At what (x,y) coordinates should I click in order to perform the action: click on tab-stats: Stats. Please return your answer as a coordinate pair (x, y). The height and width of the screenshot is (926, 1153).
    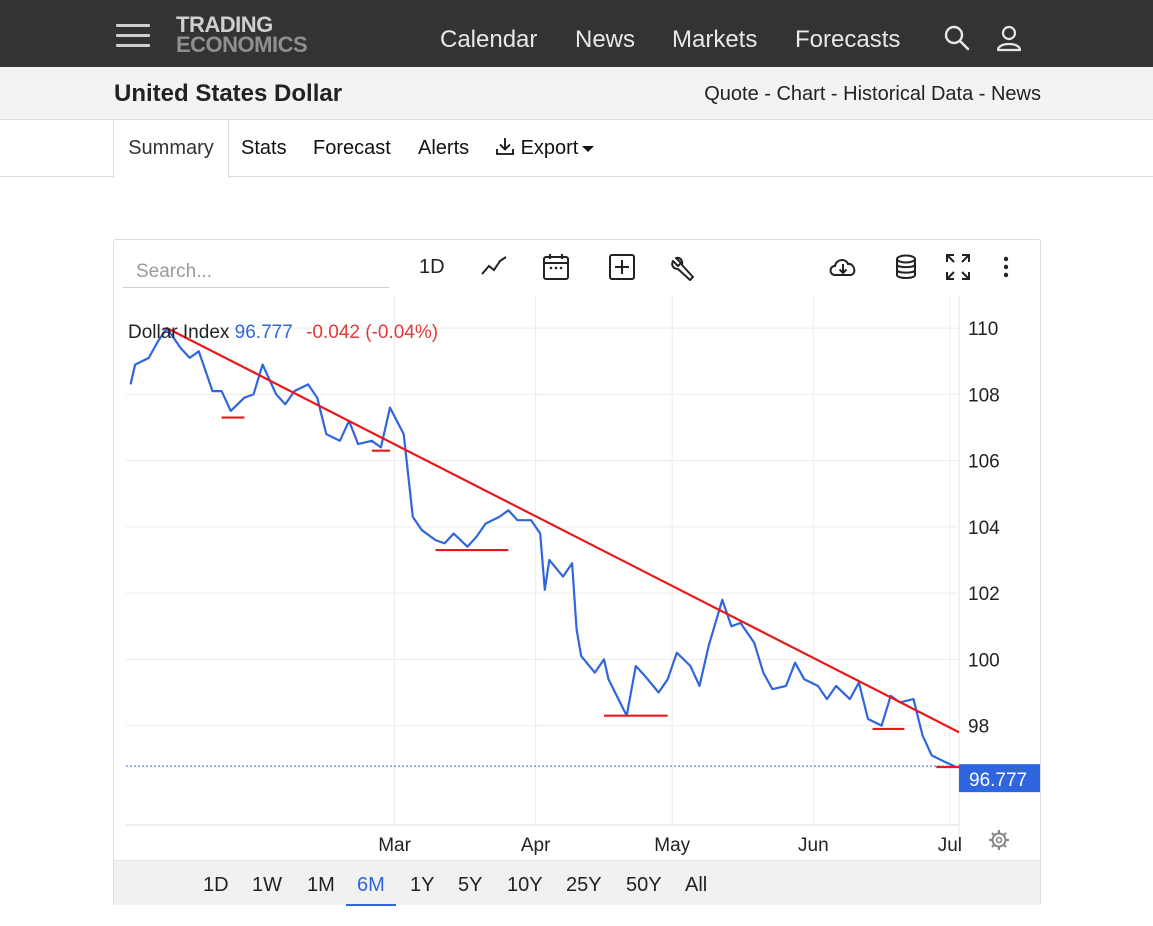
    Looking at the image, I should click on (264, 148).